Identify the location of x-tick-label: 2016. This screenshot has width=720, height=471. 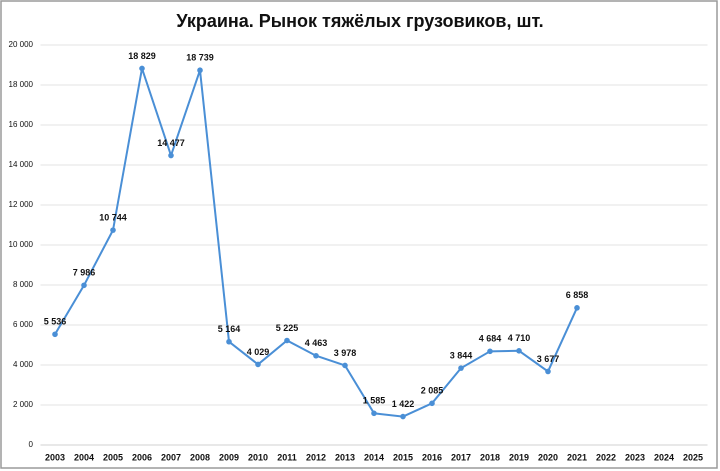
(432, 457).